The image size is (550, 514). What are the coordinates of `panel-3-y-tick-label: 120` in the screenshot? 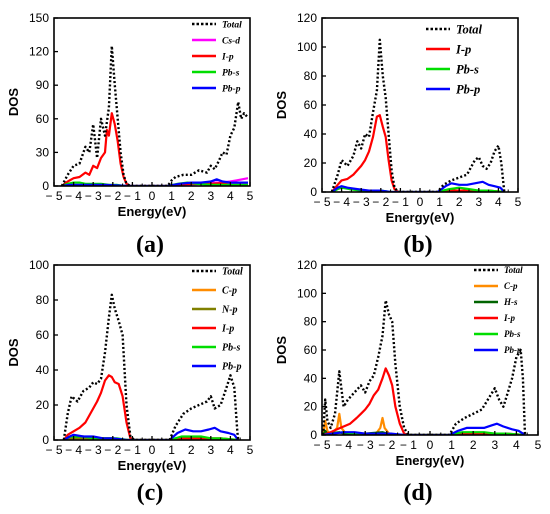 It's located at (307, 265).